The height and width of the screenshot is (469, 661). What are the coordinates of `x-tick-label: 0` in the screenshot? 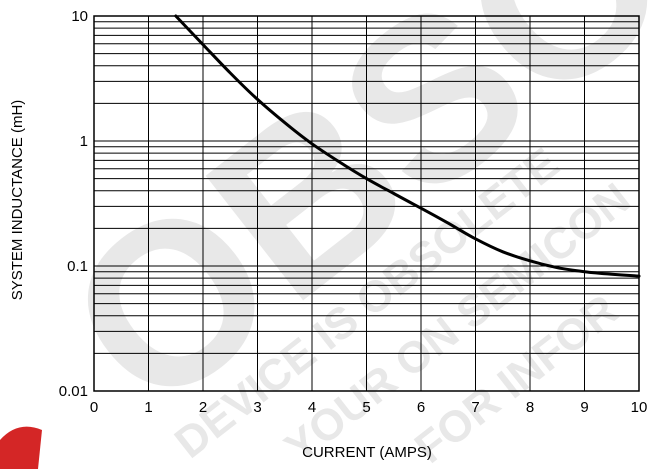 It's located at (94, 407).